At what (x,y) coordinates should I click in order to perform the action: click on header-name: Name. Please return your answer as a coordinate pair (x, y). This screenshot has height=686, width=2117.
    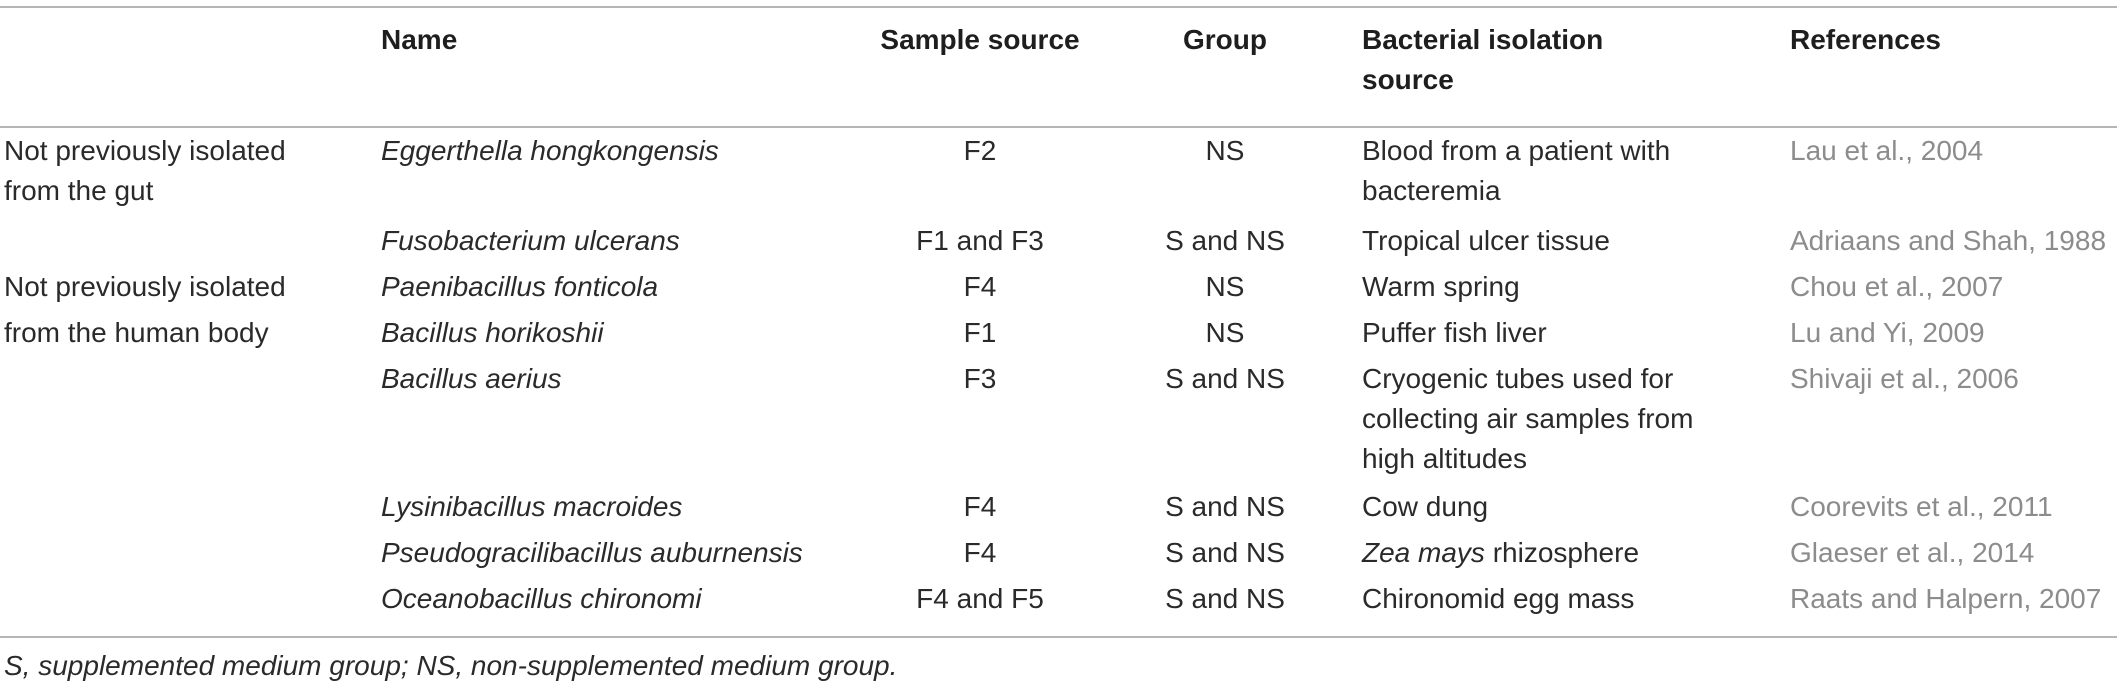
    Looking at the image, I should click on (419, 39).